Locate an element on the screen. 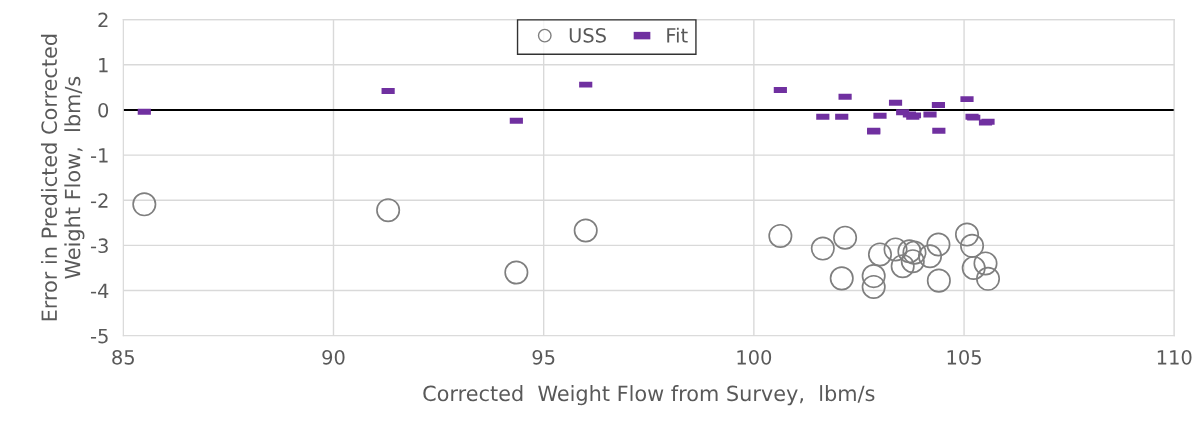 Image resolution: width=1197 pixels, height=436 pixels. y-tick-label: -3 is located at coordinates (99, 246).